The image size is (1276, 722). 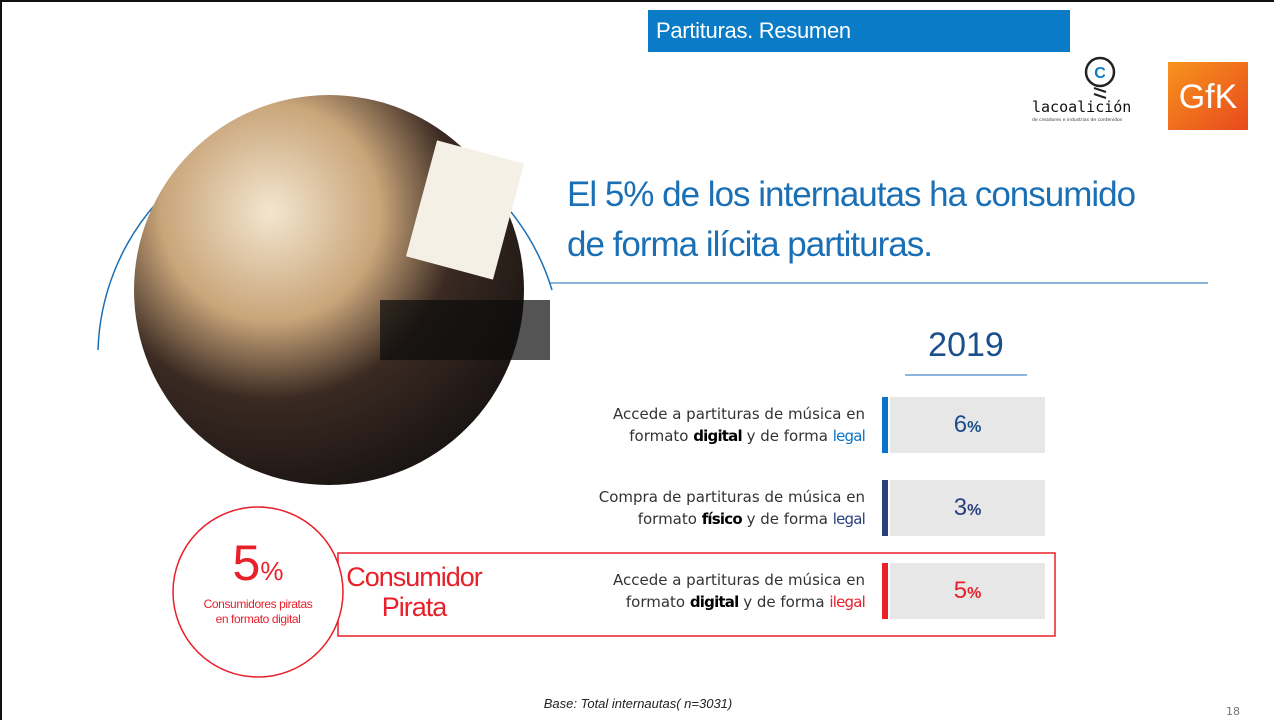 What do you see at coordinates (465, 210) in the screenshot?
I see `sheet` at bounding box center [465, 210].